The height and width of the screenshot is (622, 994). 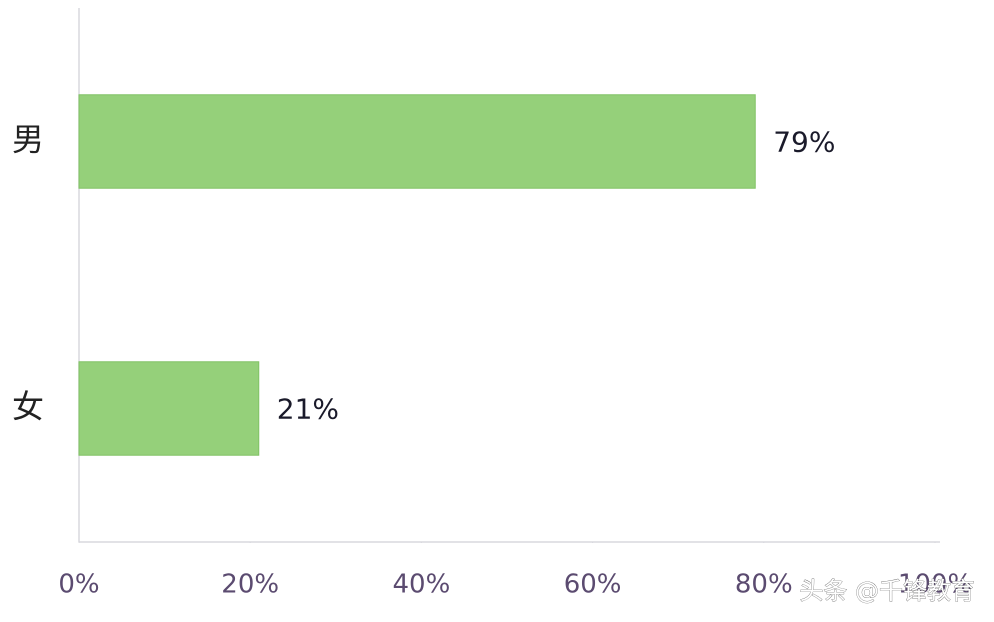 I want to click on x-tick-label: 0%, so click(x=78, y=585).